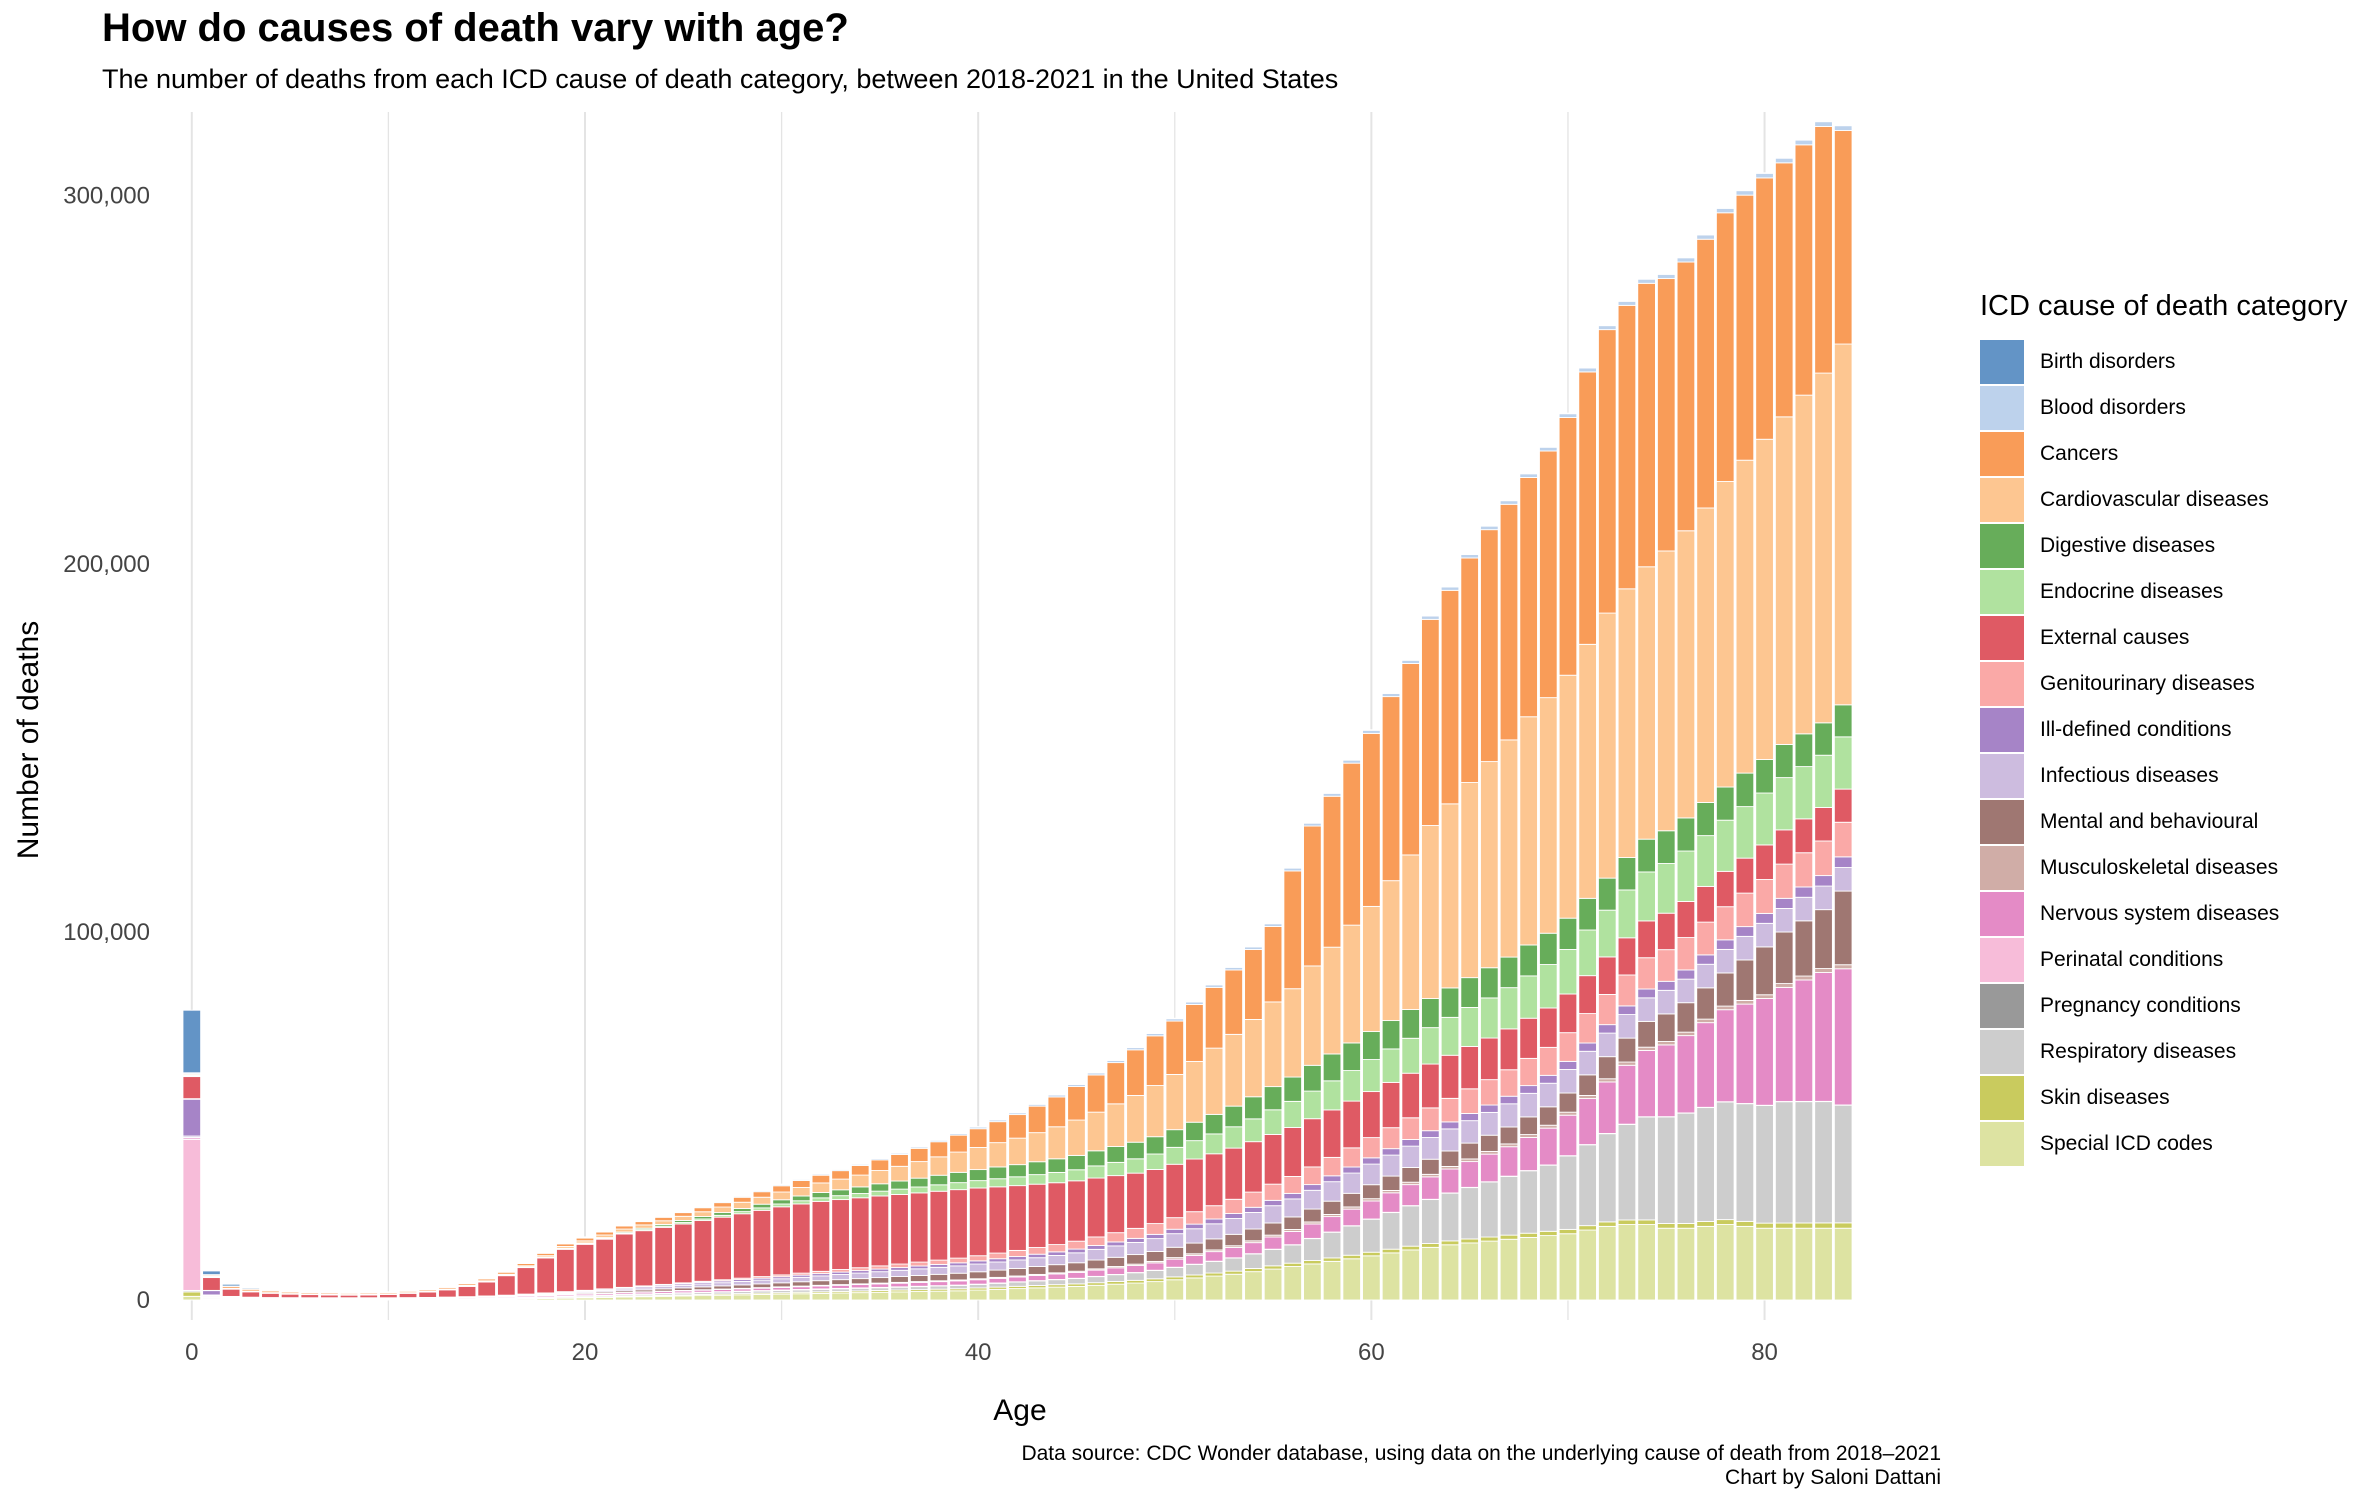 This screenshot has width=2374, height=1500. What do you see at coordinates (1548, 1061) in the screenshot?
I see `bar-age-69-genitourinary-diseases` at bounding box center [1548, 1061].